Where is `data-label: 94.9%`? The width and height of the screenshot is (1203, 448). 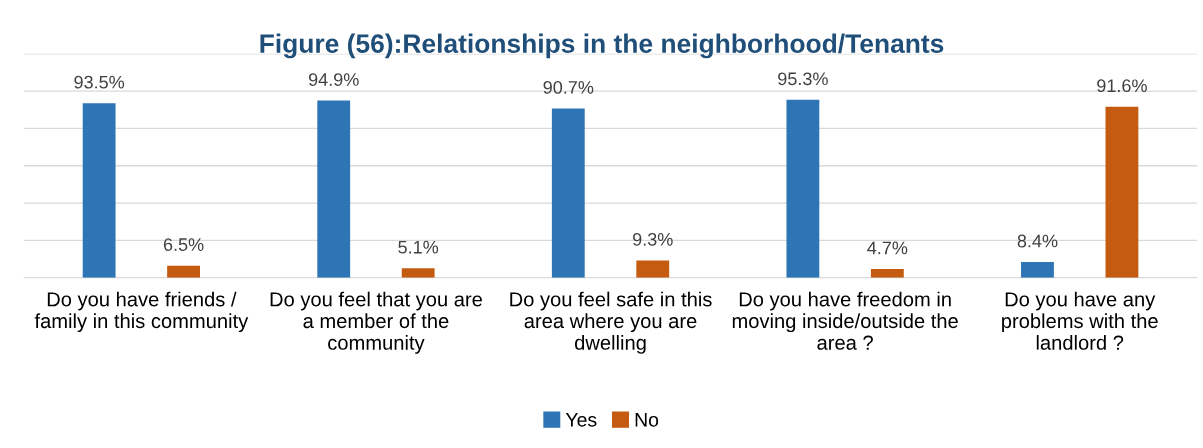 data-label: 94.9% is located at coordinates (333, 79).